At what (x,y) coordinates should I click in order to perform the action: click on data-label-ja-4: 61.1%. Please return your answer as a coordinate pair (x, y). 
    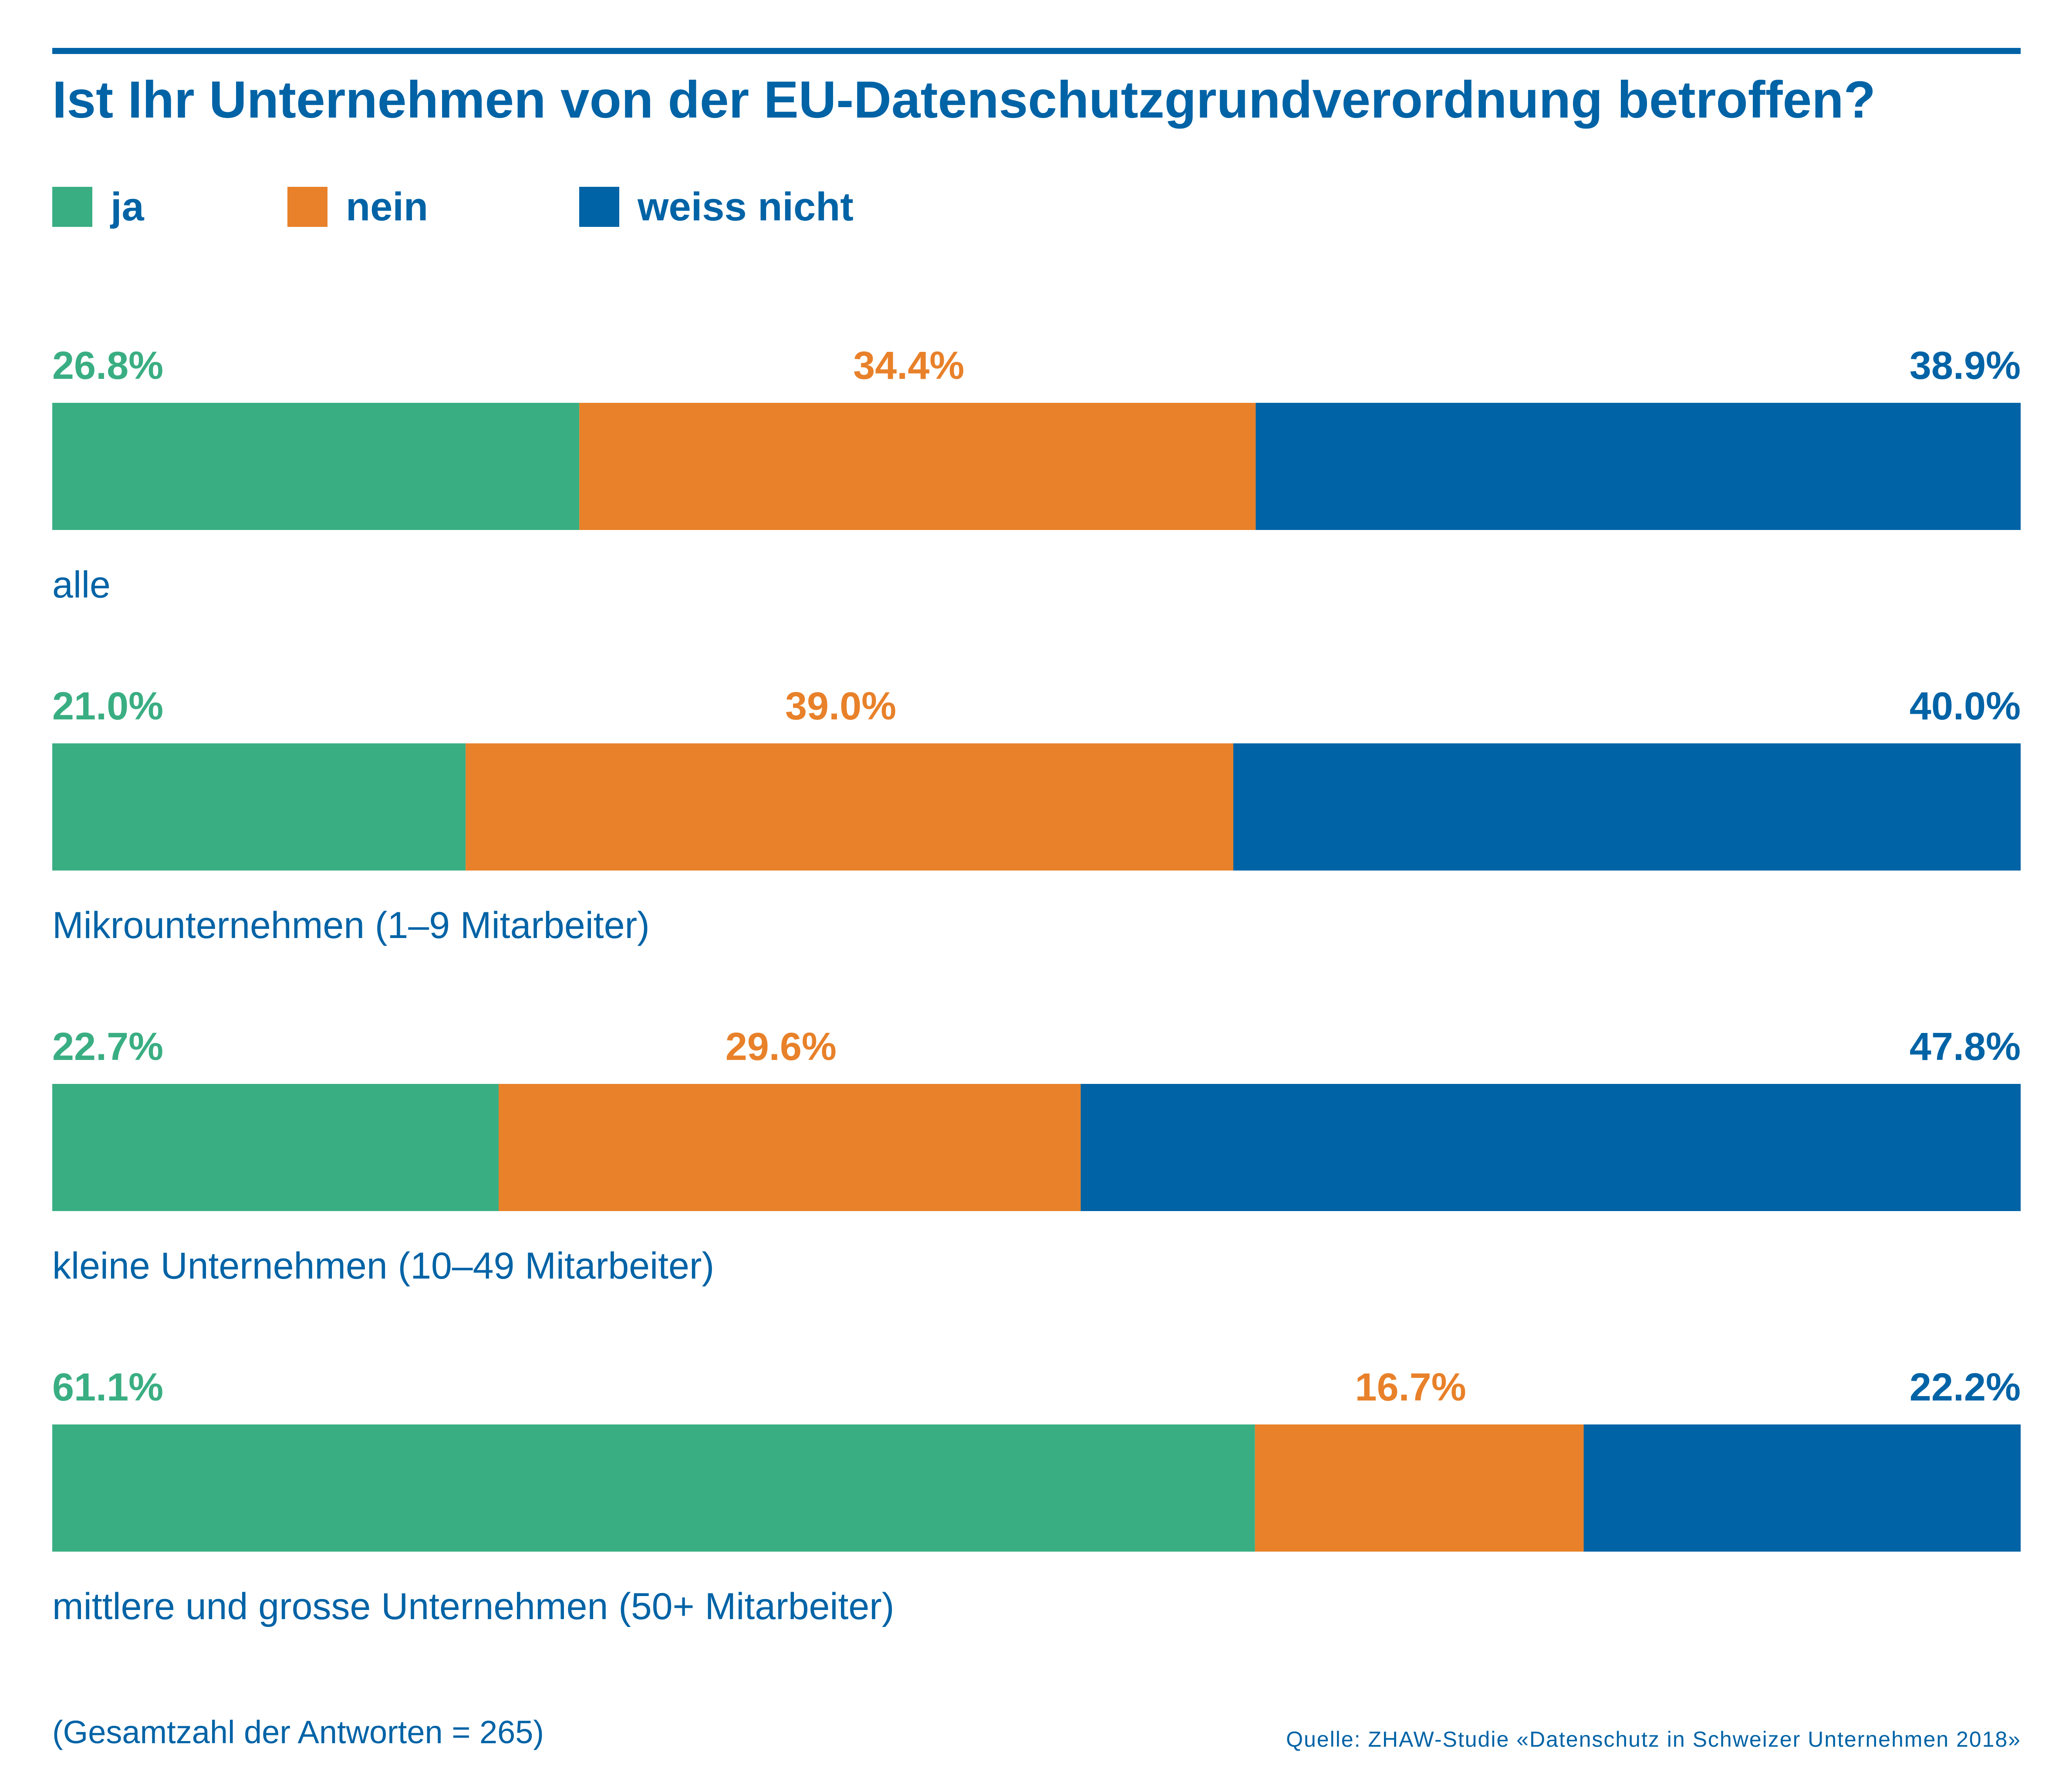
    Looking at the image, I should click on (107, 1388).